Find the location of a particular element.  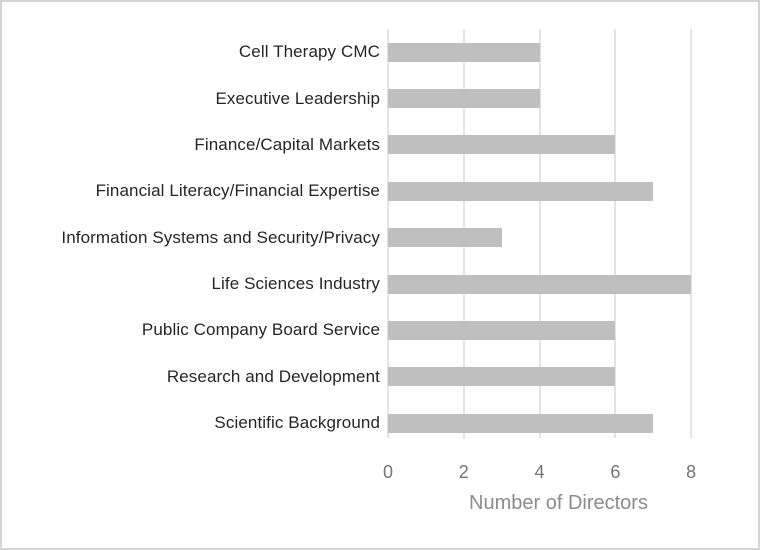

x-tick-label: 8 is located at coordinates (691, 472).